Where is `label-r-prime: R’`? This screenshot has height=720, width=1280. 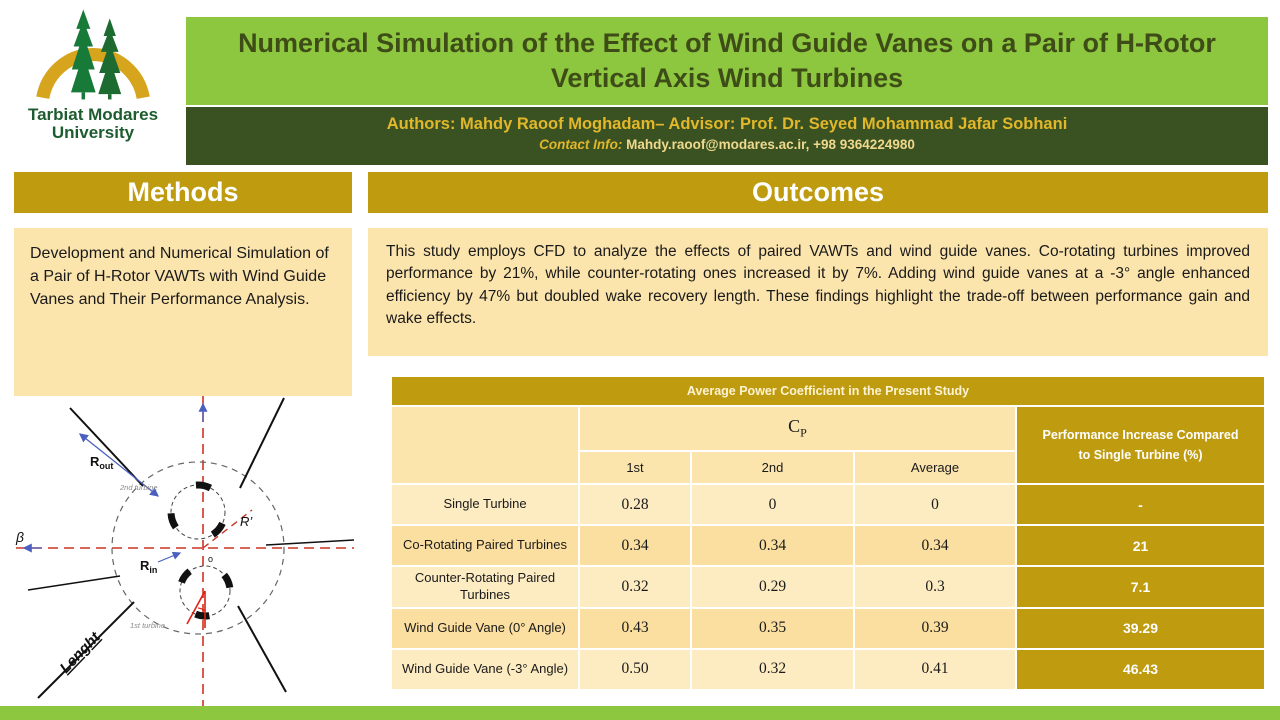 label-r-prime: R’ is located at coordinates (246, 521).